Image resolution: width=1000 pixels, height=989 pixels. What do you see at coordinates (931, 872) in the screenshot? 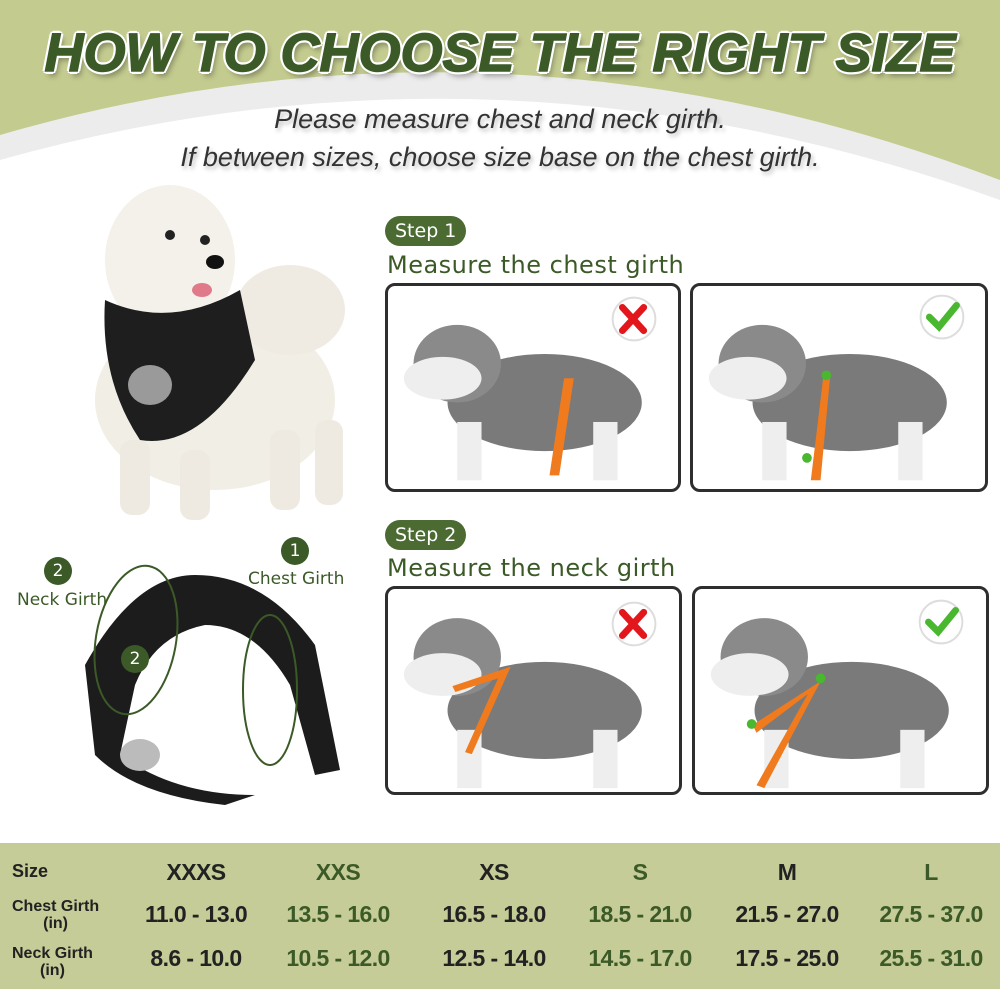
I see `size-header: L` at bounding box center [931, 872].